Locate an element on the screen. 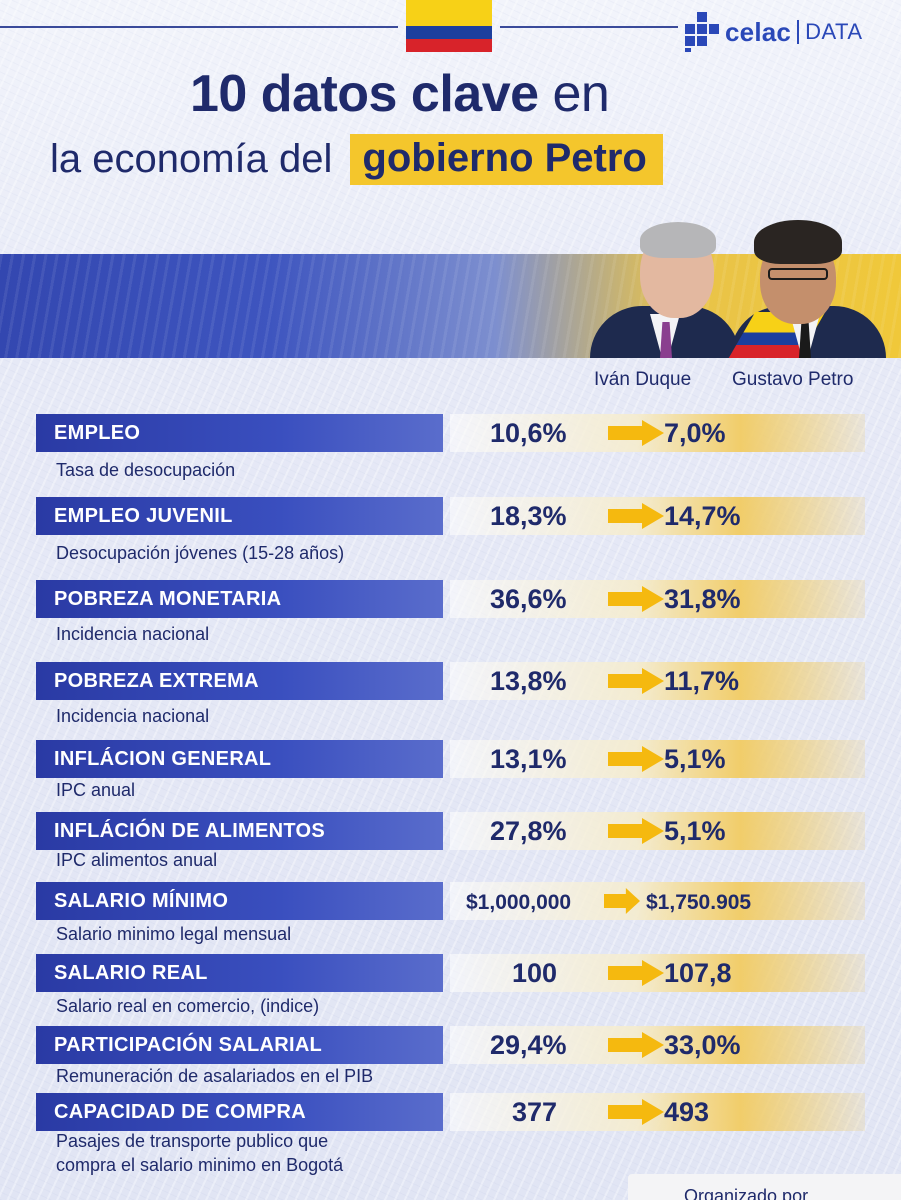 The image size is (901, 1200). colombia-flag-icon is located at coordinates (449, 26).